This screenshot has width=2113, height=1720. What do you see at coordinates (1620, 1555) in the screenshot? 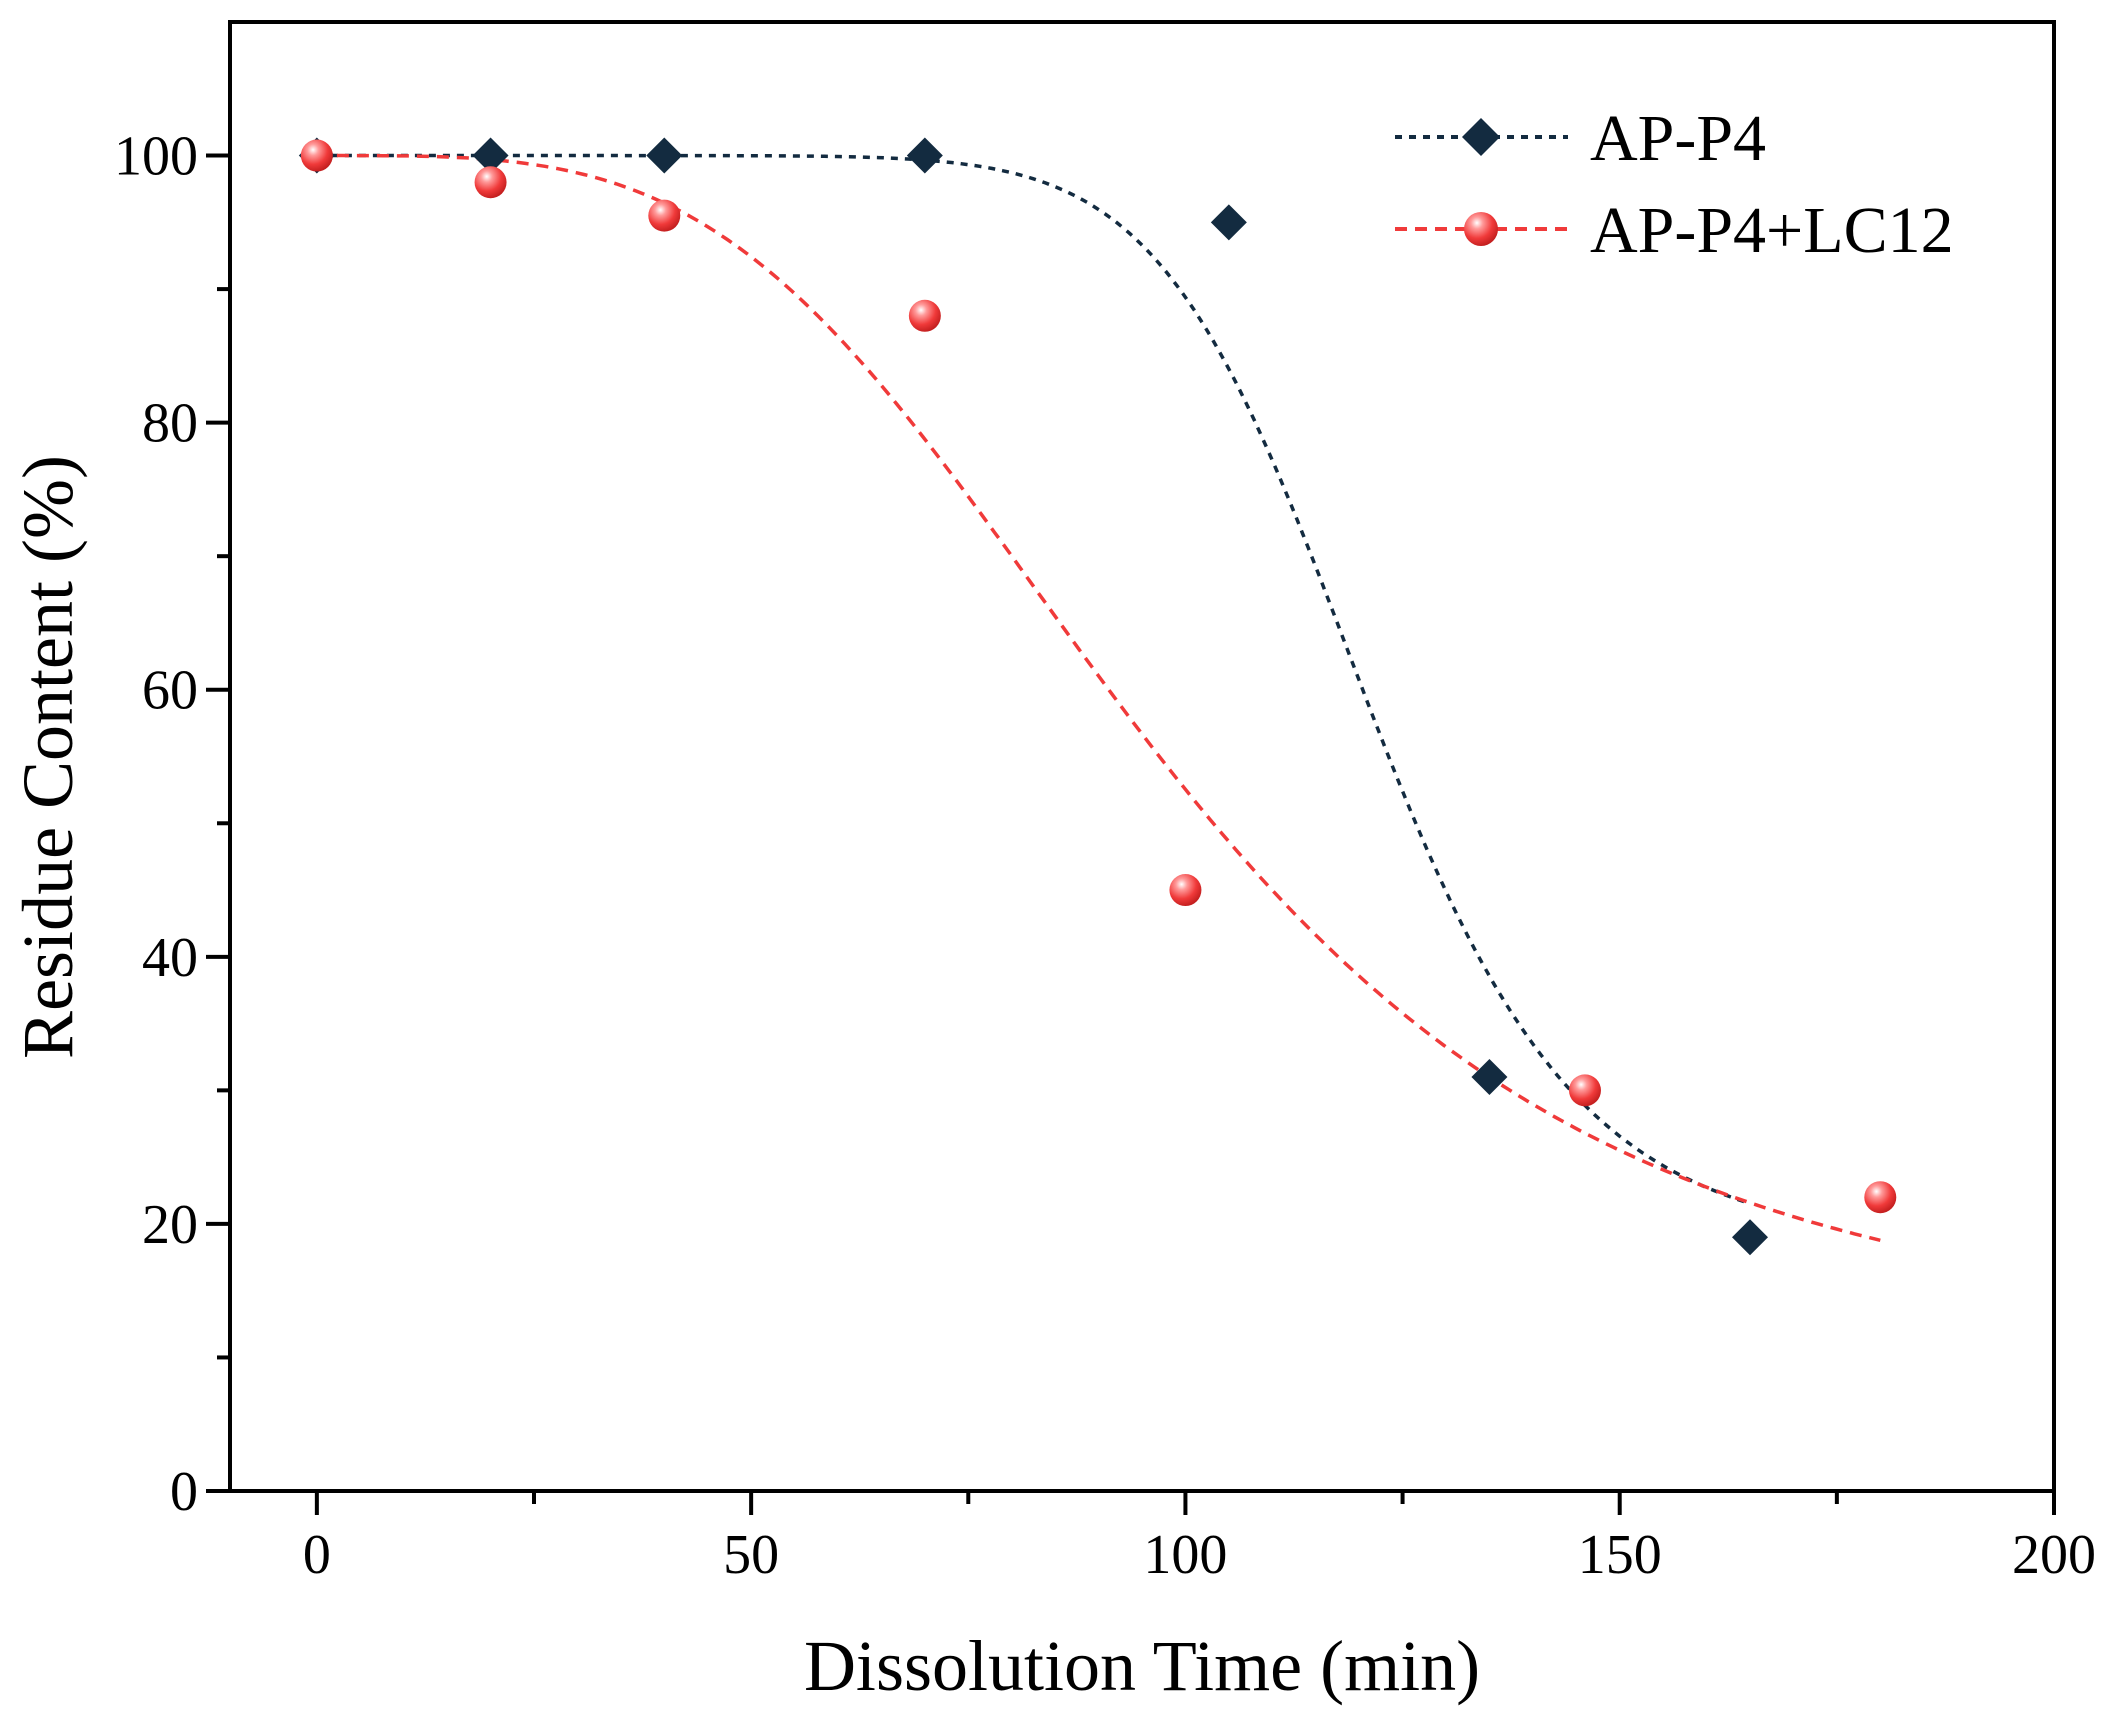
I see `x-tick-label: 150` at bounding box center [1620, 1555].